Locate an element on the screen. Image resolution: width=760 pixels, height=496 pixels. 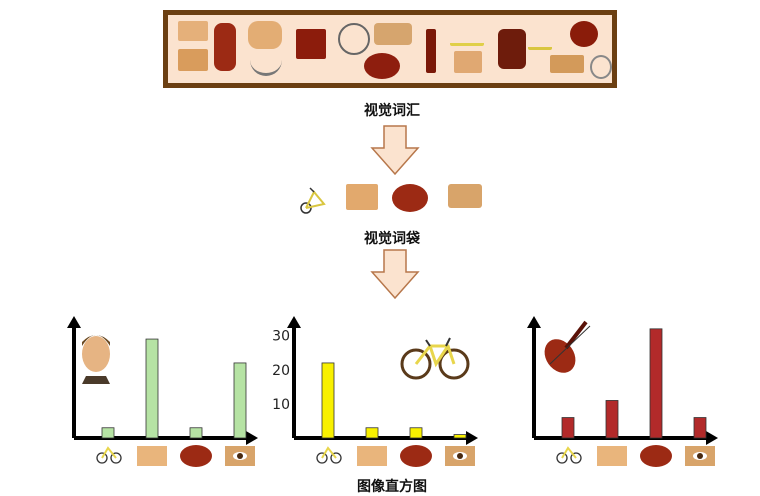
vocabulary-label: 视觉词汇 is located at coordinates (392, 111).